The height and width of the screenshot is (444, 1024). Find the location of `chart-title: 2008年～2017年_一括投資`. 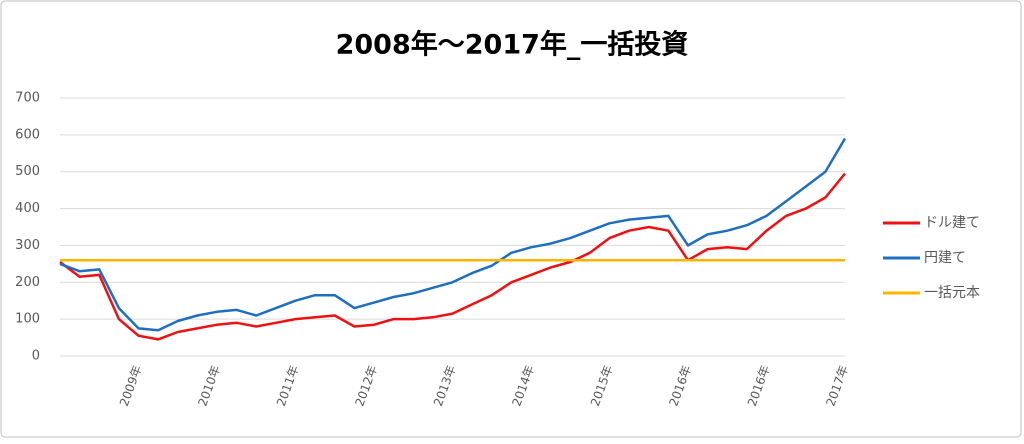

chart-title: 2008年～2017年_一括投資 is located at coordinates (512, 45).